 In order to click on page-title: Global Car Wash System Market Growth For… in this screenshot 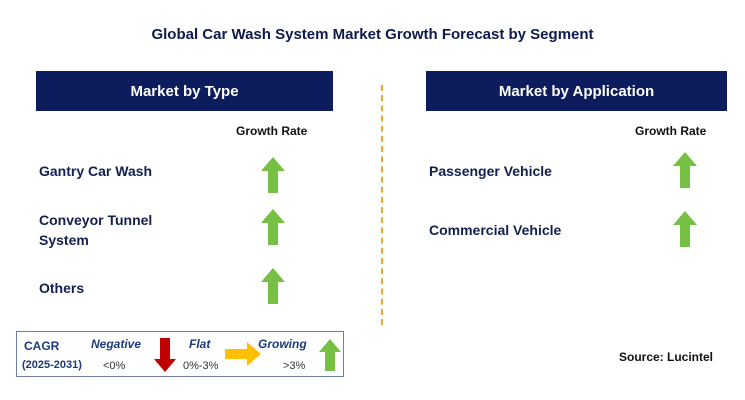, I will do `click(372, 34)`.